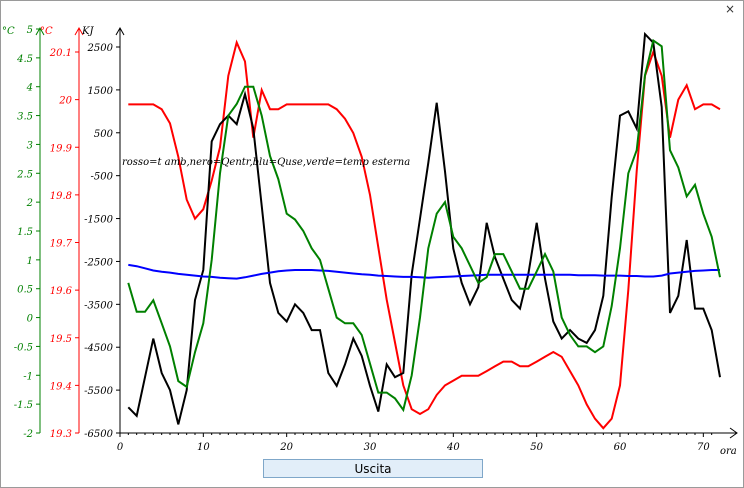 This screenshot has width=744, height=488. What do you see at coordinates (30, 145) in the screenshot?
I see `green-tick-label: 3` at bounding box center [30, 145].